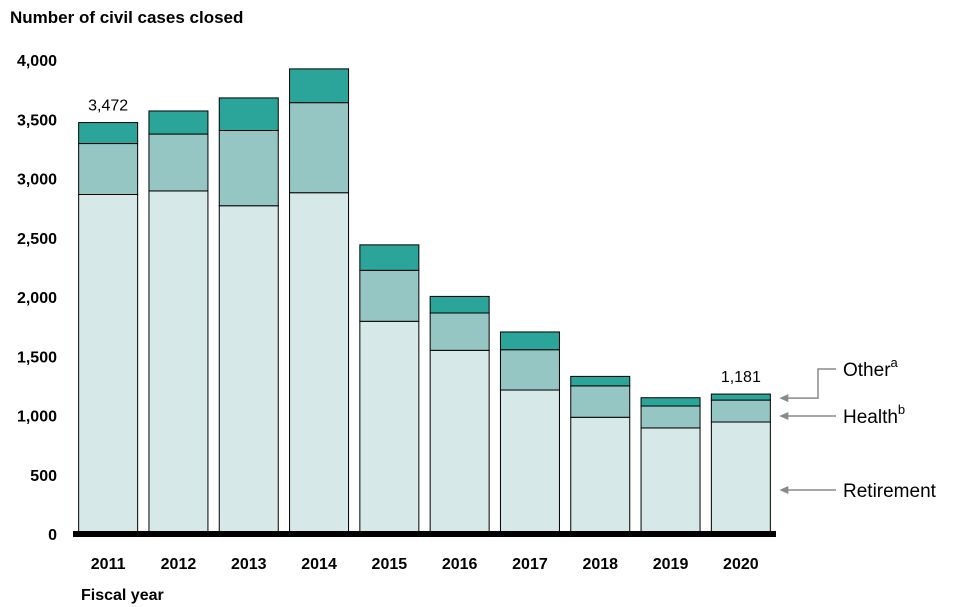 This screenshot has width=964, height=607. I want to click on y-axis-ticks: 0 500 1,000 1,500 2,000 2,500 3,000 3,500 4,000, so click(37, 298).